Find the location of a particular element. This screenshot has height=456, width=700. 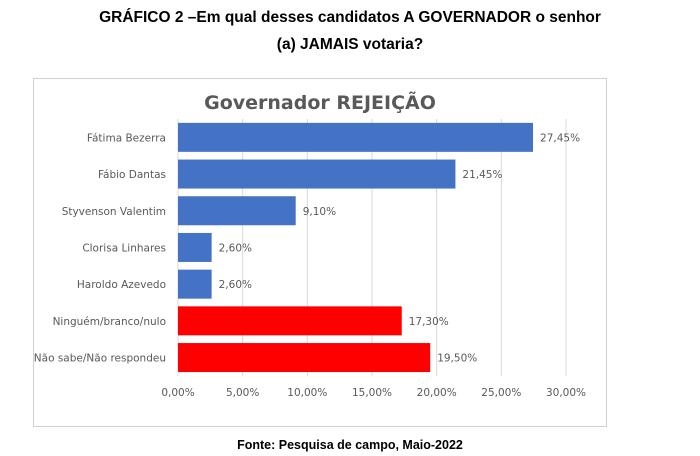

value-label: 17,30% is located at coordinates (429, 322).